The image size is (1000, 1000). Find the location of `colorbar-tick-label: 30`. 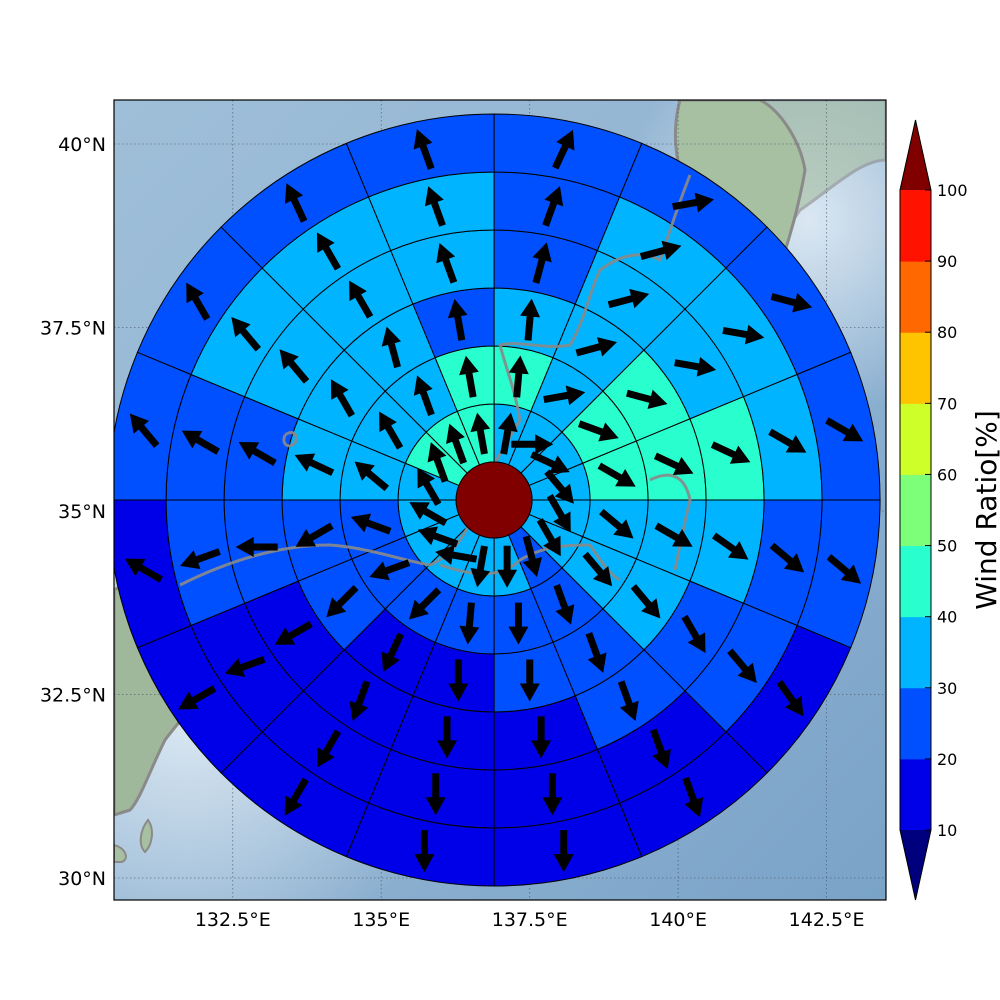

colorbar-tick-label: 30 is located at coordinates (947, 688).